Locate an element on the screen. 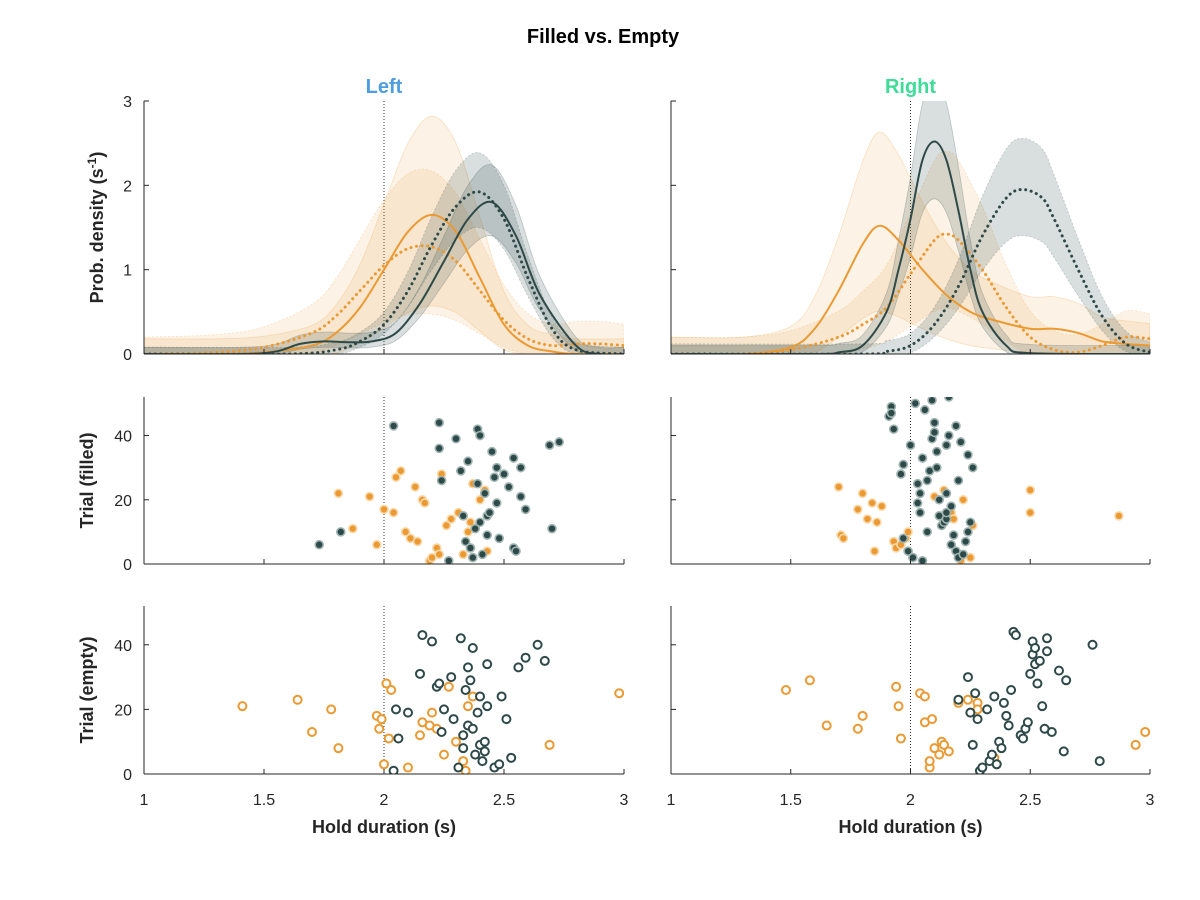 The height and width of the screenshot is (900, 1200). density-curve-solid is located at coordinates (384, 277).